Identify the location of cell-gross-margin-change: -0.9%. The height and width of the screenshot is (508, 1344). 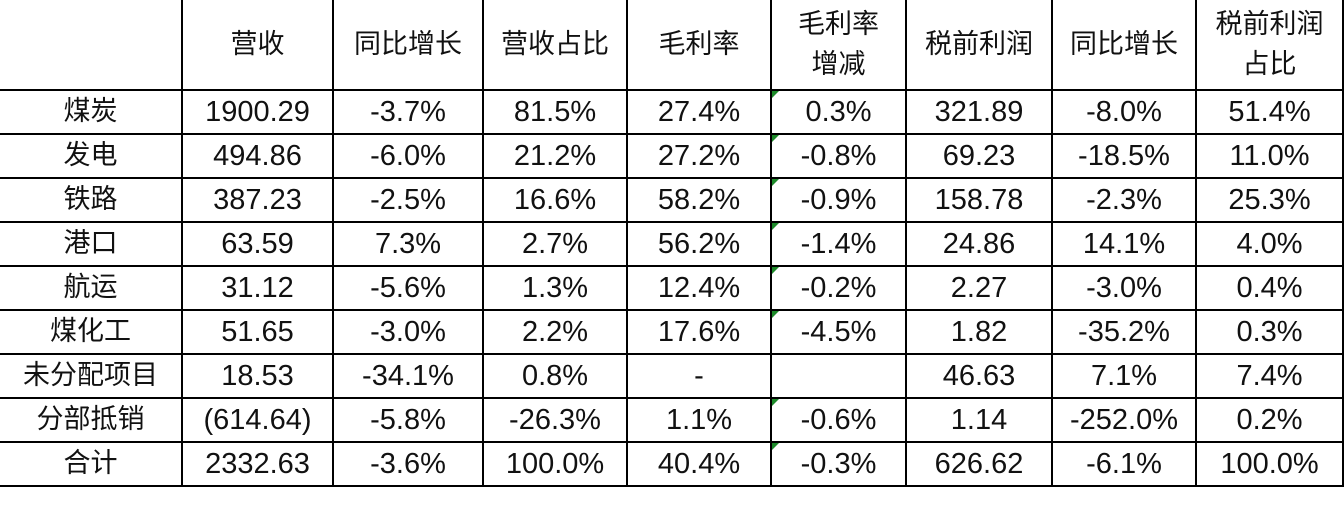
(838, 200).